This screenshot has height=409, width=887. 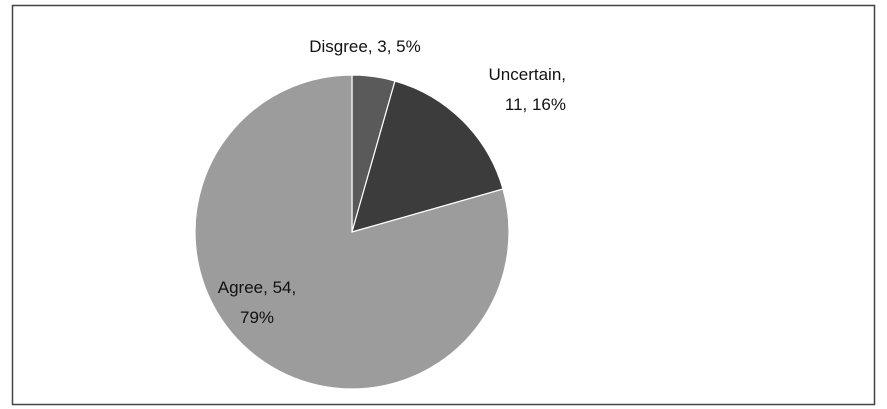 I want to click on data-label: Uncertain, 11, 16%, so click(x=527, y=89).